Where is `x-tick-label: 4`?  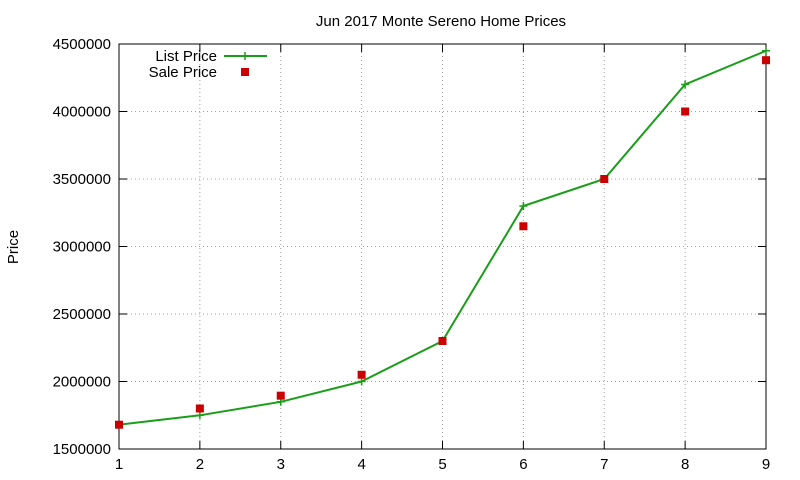 x-tick-label: 4 is located at coordinates (361, 464).